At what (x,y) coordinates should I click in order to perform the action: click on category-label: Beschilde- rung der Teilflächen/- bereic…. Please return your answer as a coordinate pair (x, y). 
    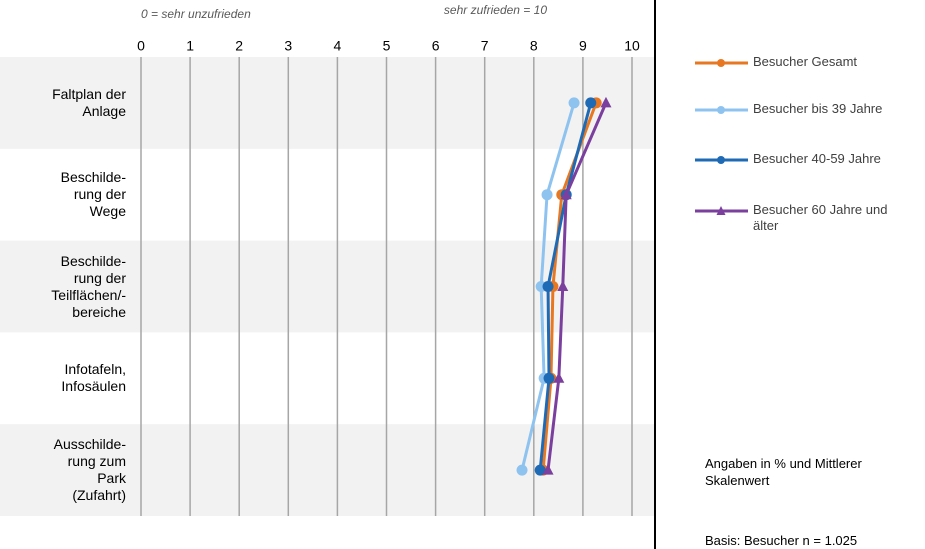
    Looking at the image, I should click on (88, 286).